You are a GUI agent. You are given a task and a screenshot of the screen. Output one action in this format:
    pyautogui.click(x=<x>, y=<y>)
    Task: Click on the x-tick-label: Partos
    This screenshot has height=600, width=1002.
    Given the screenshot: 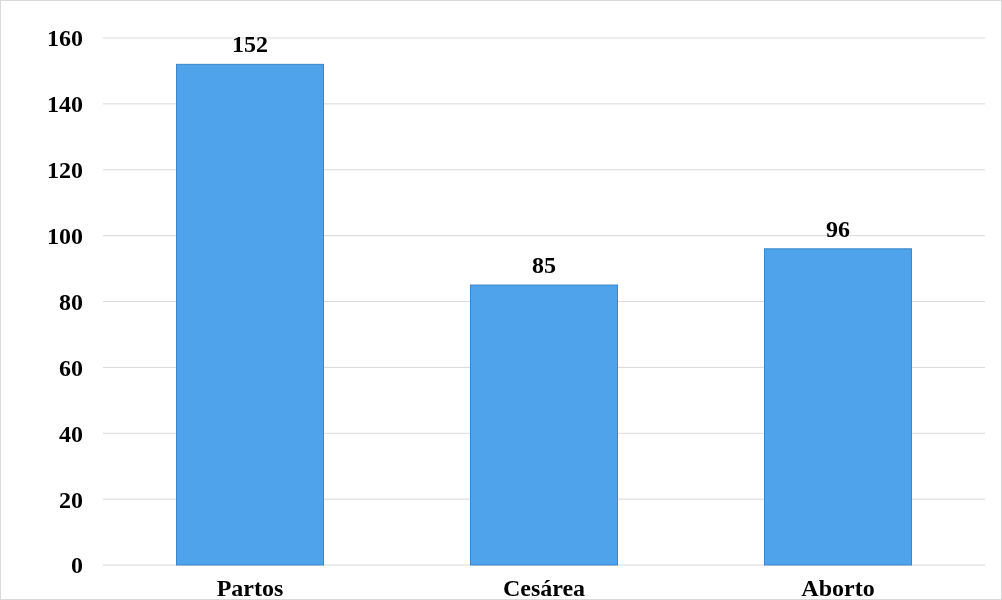 What is the action you would take?
    pyautogui.click(x=250, y=587)
    